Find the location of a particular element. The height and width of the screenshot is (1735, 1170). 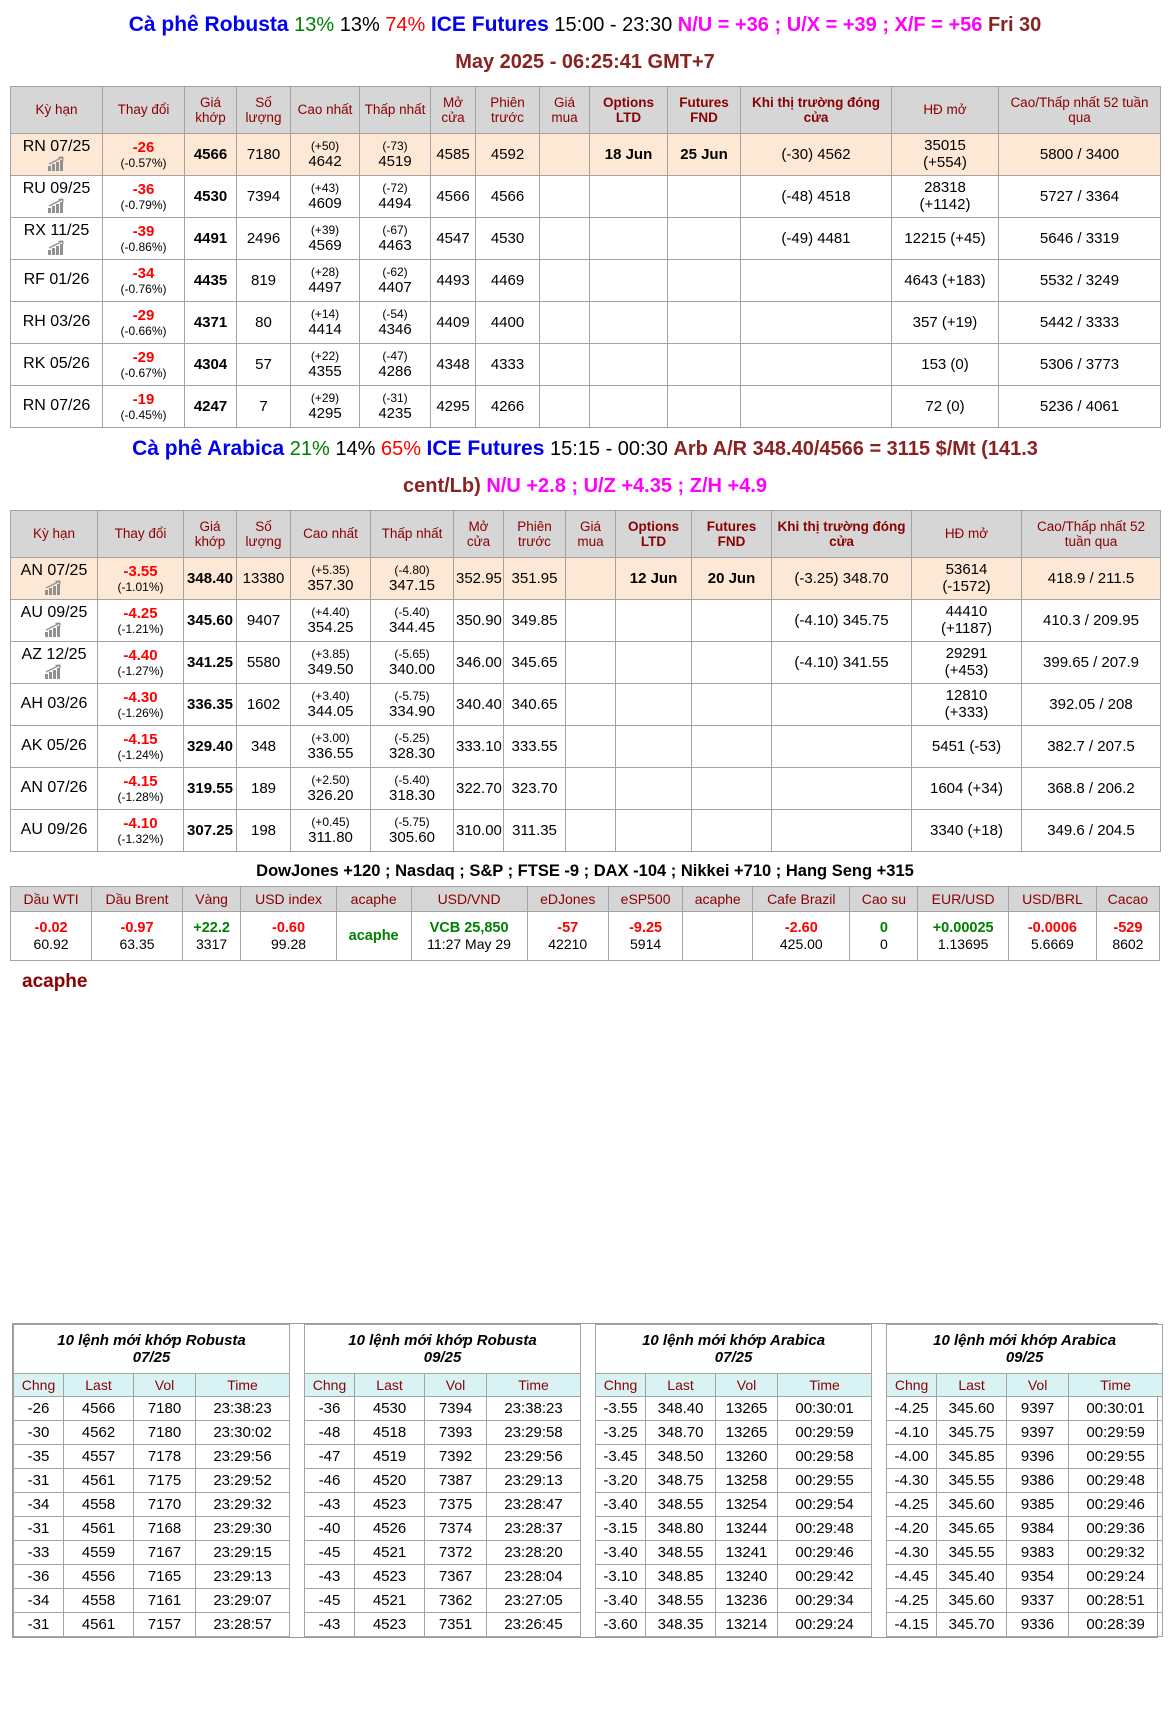

prev-session-cell: 4333 is located at coordinates (507, 364).